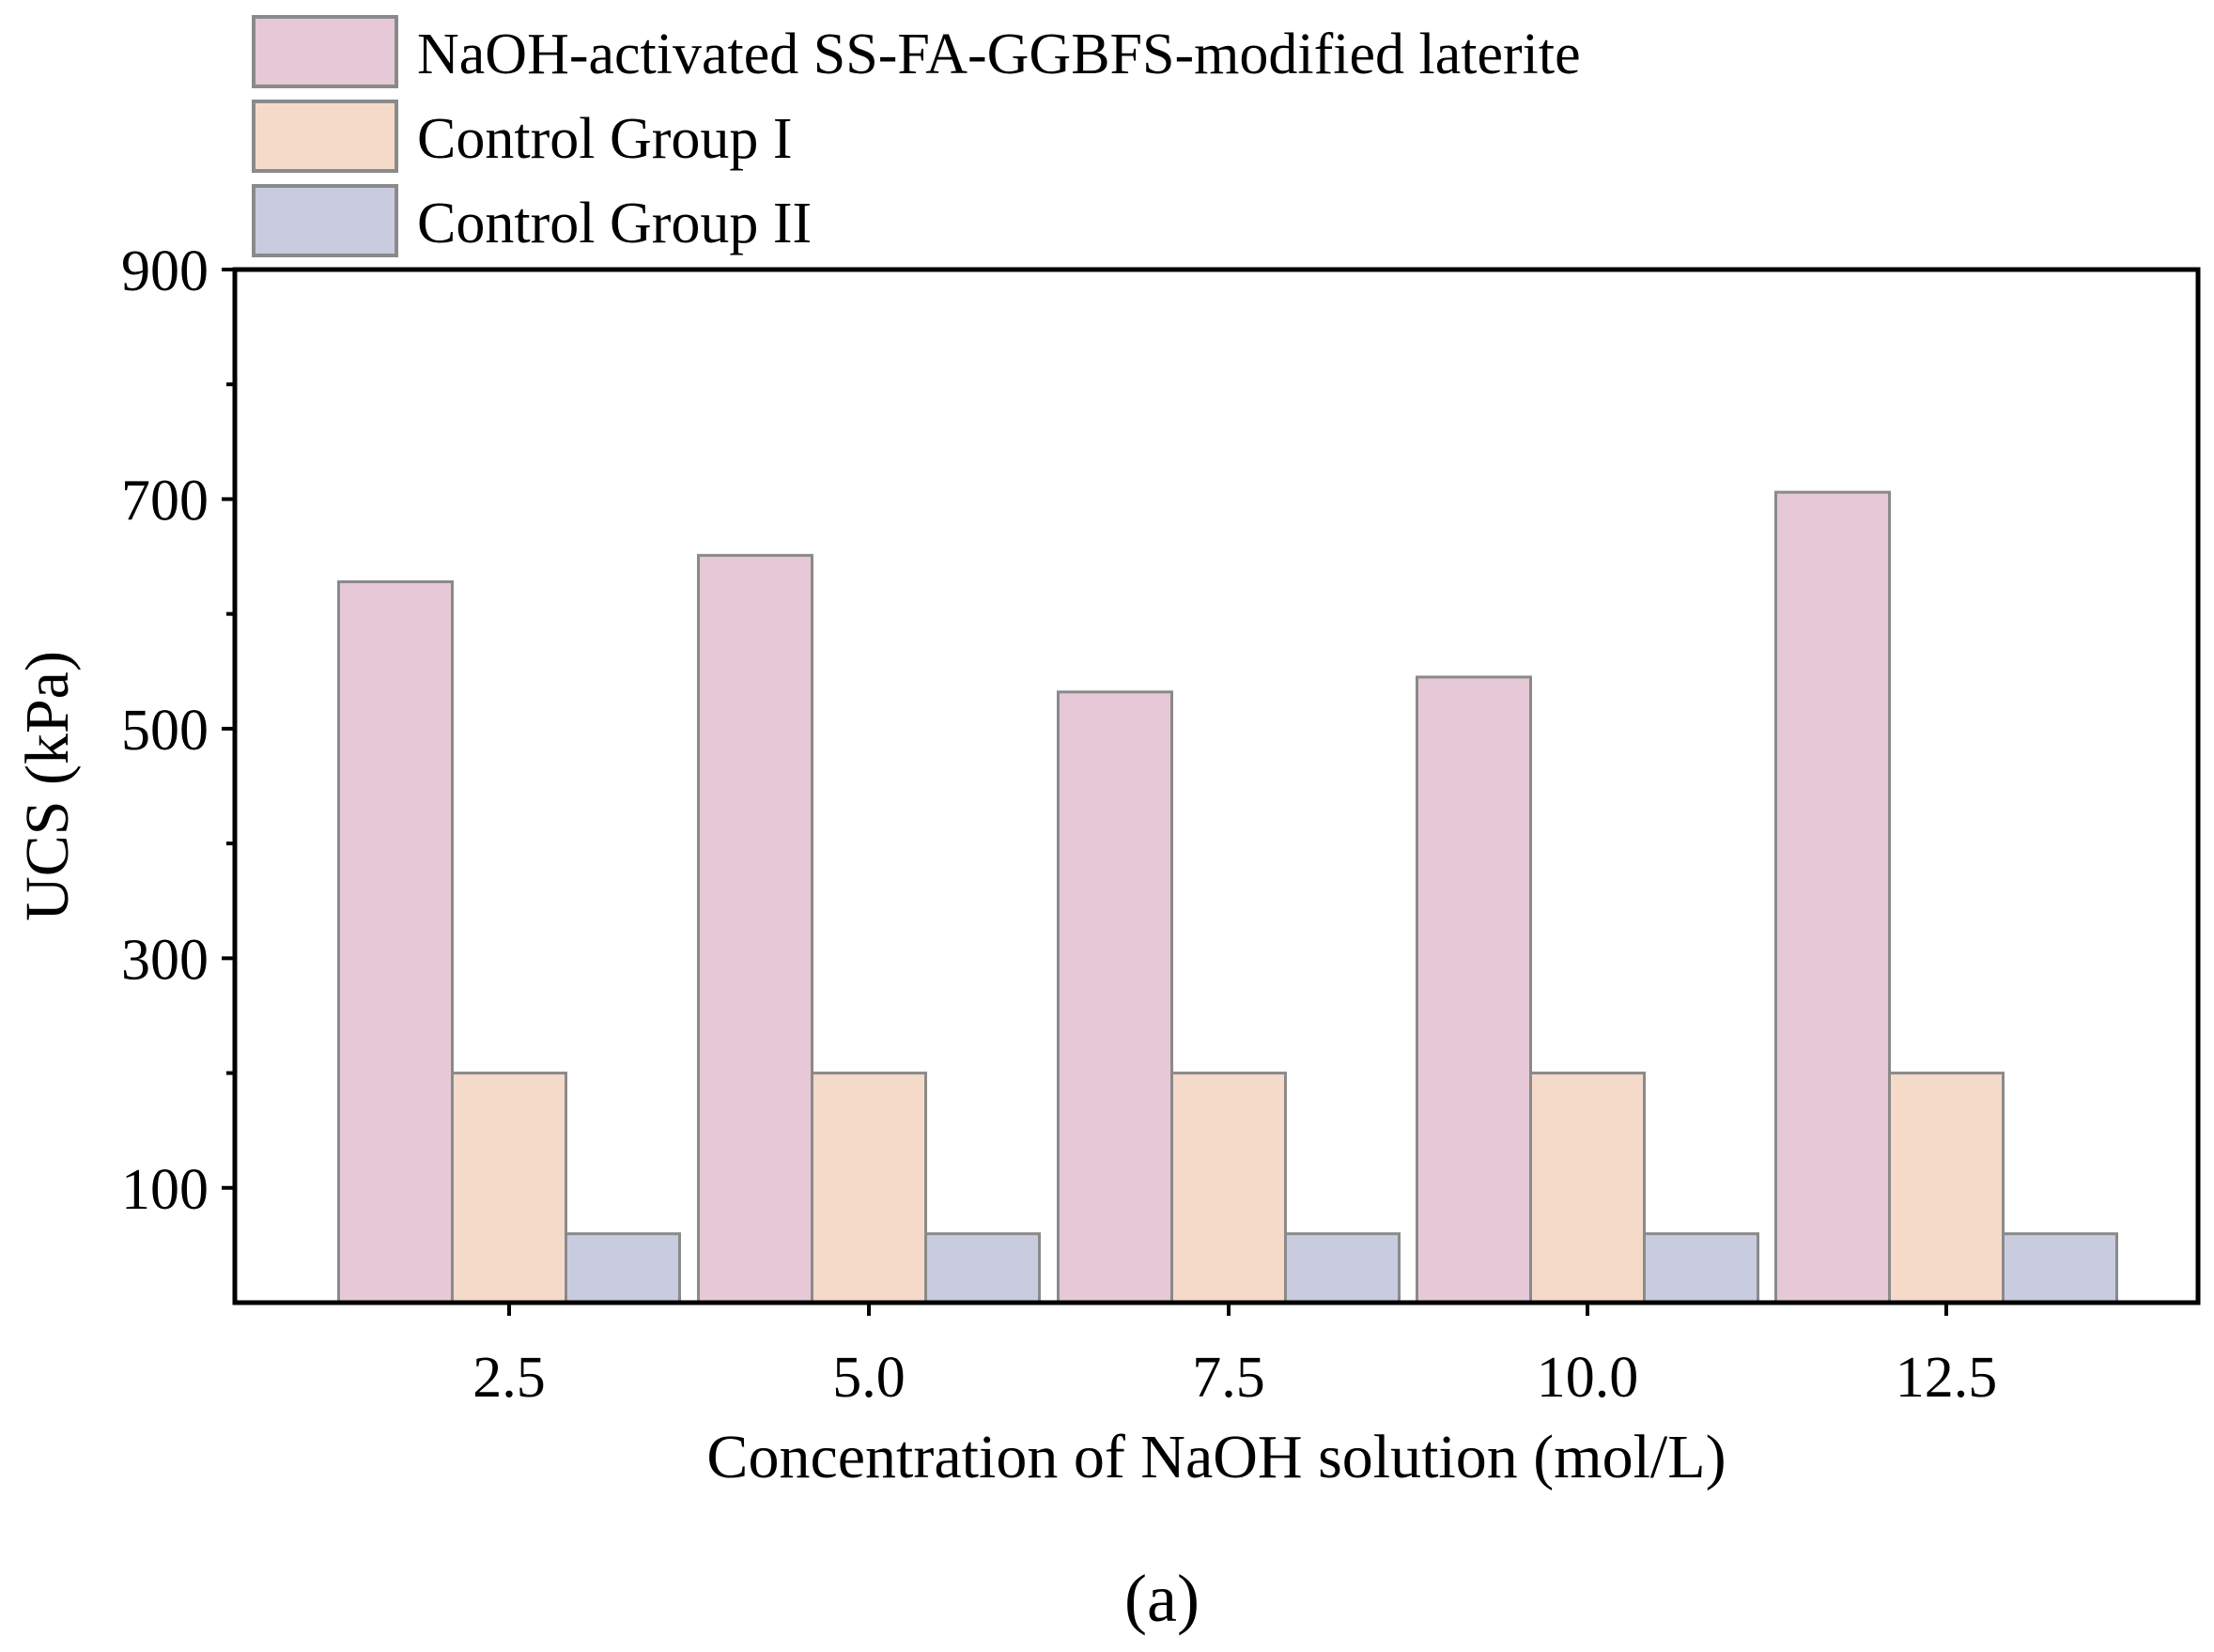 This screenshot has height=1652, width=2214. Describe the element at coordinates (623, 1268) in the screenshot. I see `bar-series3-2.5` at that location.